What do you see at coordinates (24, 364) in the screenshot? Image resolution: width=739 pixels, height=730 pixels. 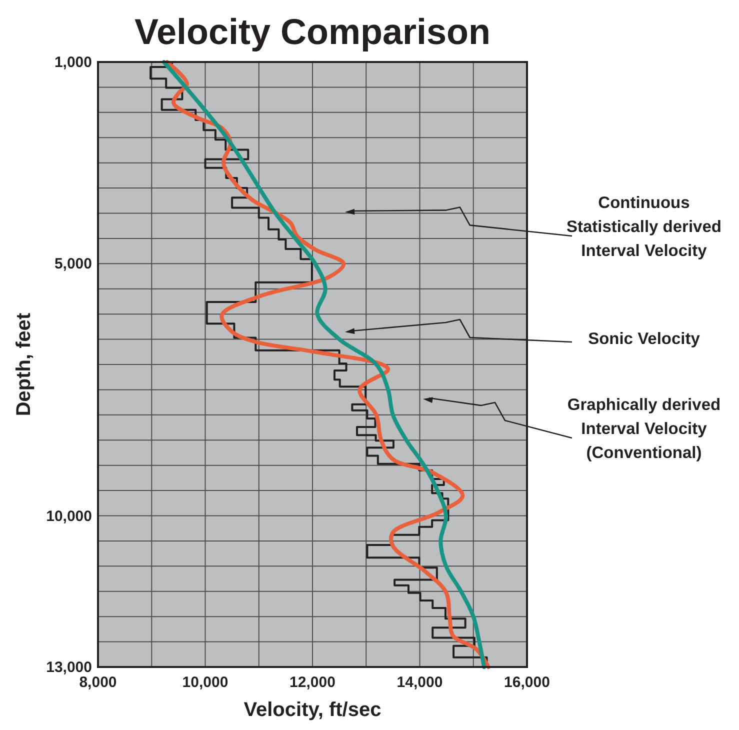 I see `y-axis-title: Depth, feet` at bounding box center [24, 364].